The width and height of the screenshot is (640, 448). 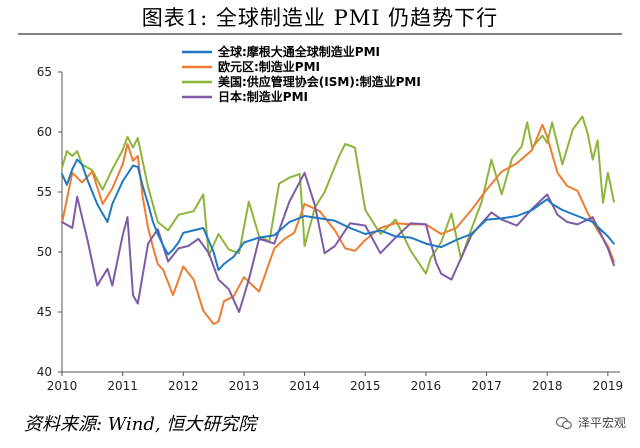 What do you see at coordinates (320, 34) in the screenshot?
I see `title-divider` at bounding box center [320, 34].